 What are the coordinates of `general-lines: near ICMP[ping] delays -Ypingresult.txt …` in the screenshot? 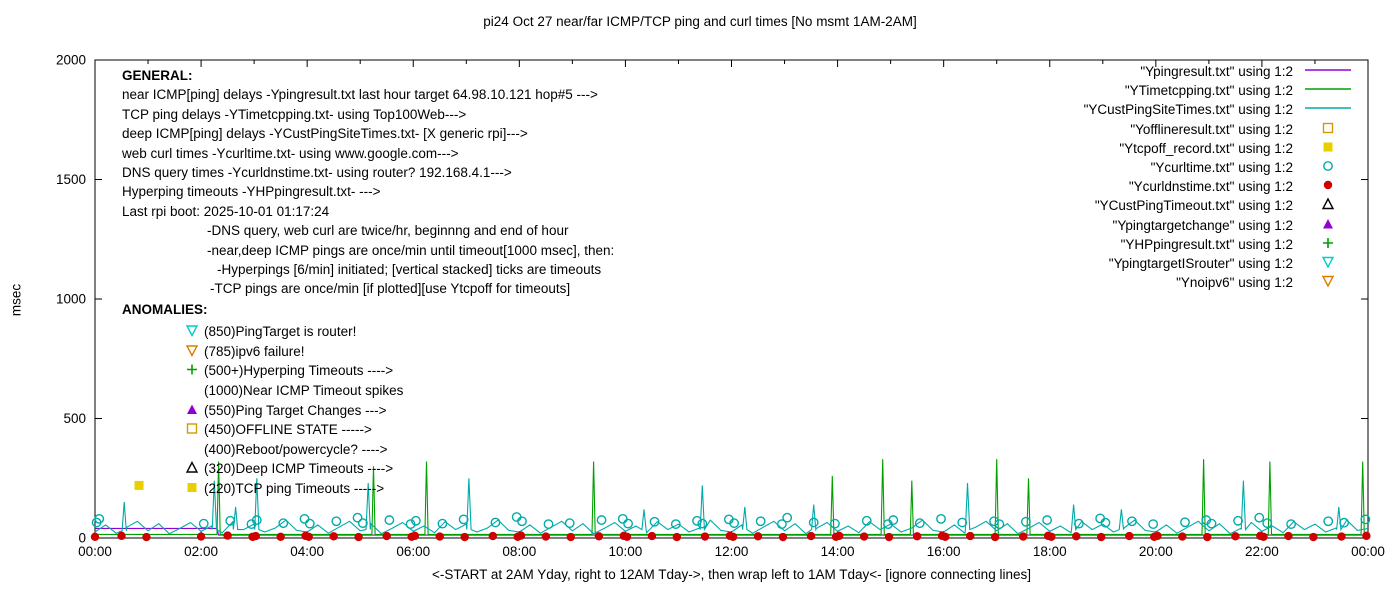 It's located at (368, 191).